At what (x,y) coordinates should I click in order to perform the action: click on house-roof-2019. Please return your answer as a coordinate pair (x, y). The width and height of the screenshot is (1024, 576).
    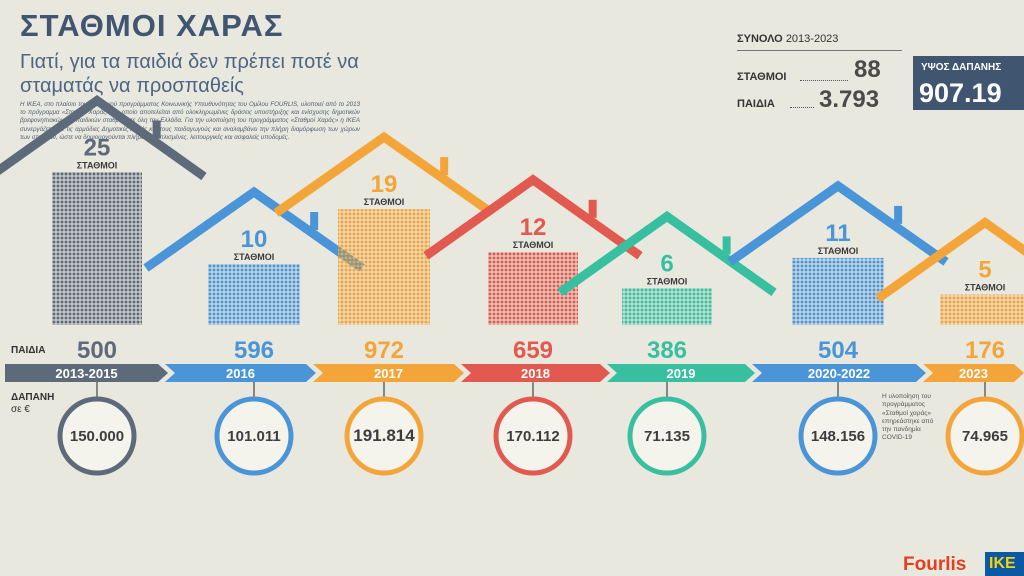
    Looking at the image, I should click on (667, 253).